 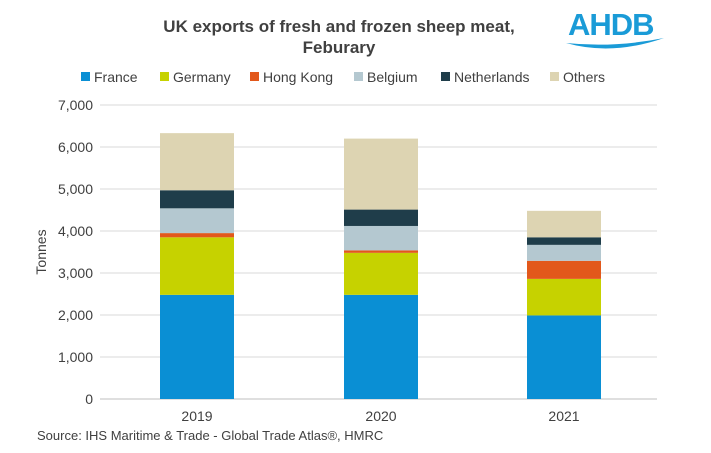 I want to click on y-tick-label: 2,000, so click(x=75, y=315).